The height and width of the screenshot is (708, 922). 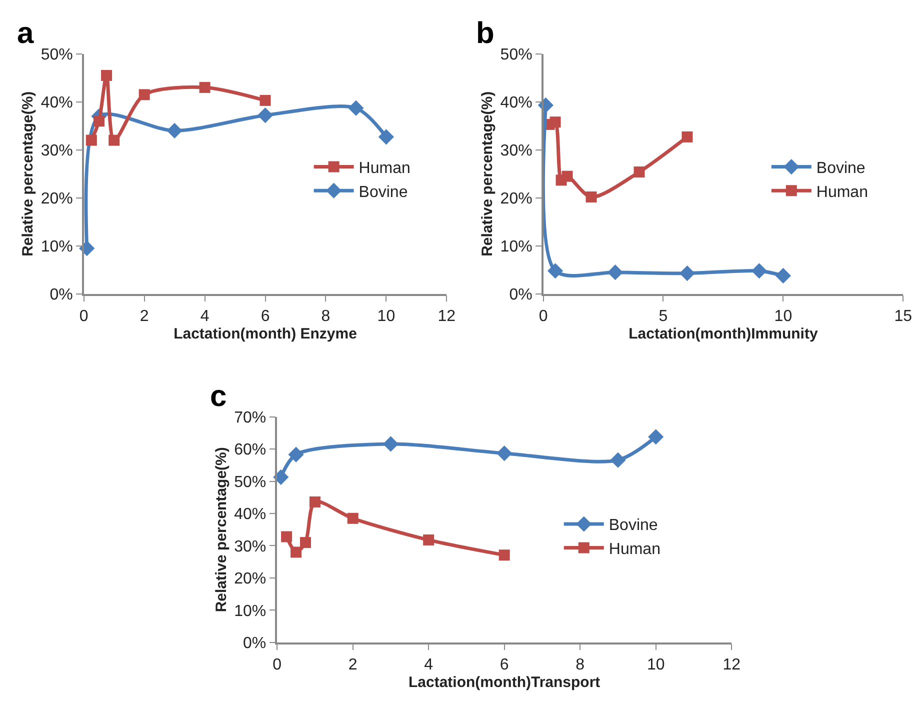 What do you see at coordinates (723, 333) in the screenshot?
I see `x-axis-title: Lactation(month)Immunity` at bounding box center [723, 333].